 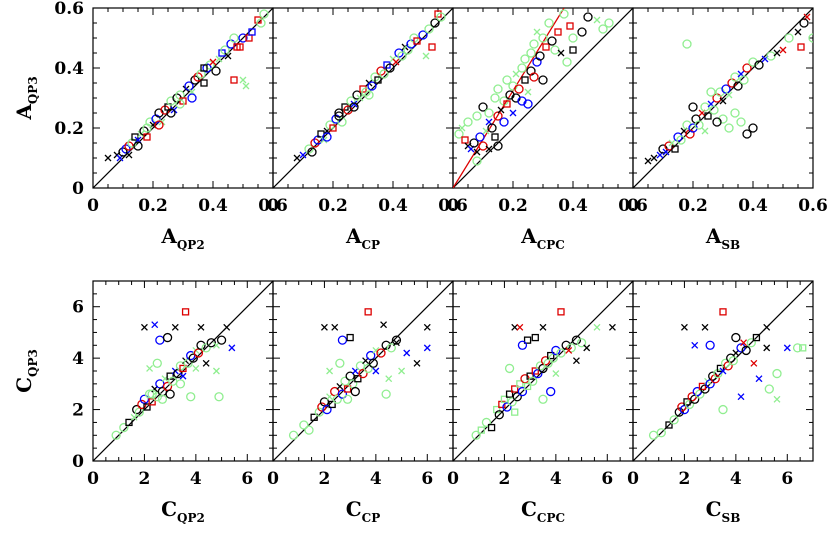 I want to click on x-axis-label-main: A, so click(x=713, y=236).